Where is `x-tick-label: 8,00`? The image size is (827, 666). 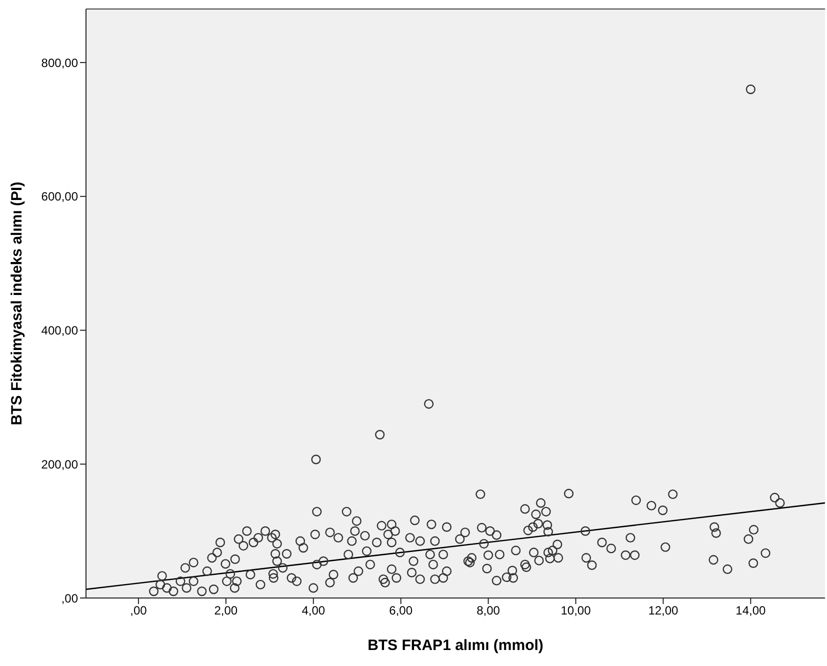 x-tick-label: 8,00 is located at coordinates (488, 611).